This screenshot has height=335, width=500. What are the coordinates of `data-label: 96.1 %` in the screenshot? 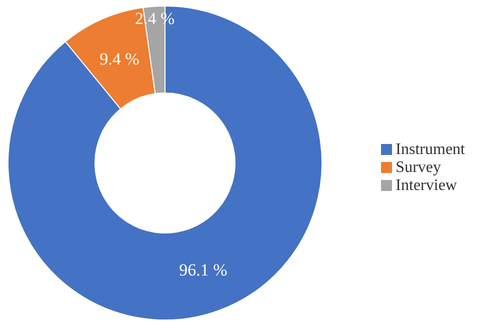 It's located at (203, 270).